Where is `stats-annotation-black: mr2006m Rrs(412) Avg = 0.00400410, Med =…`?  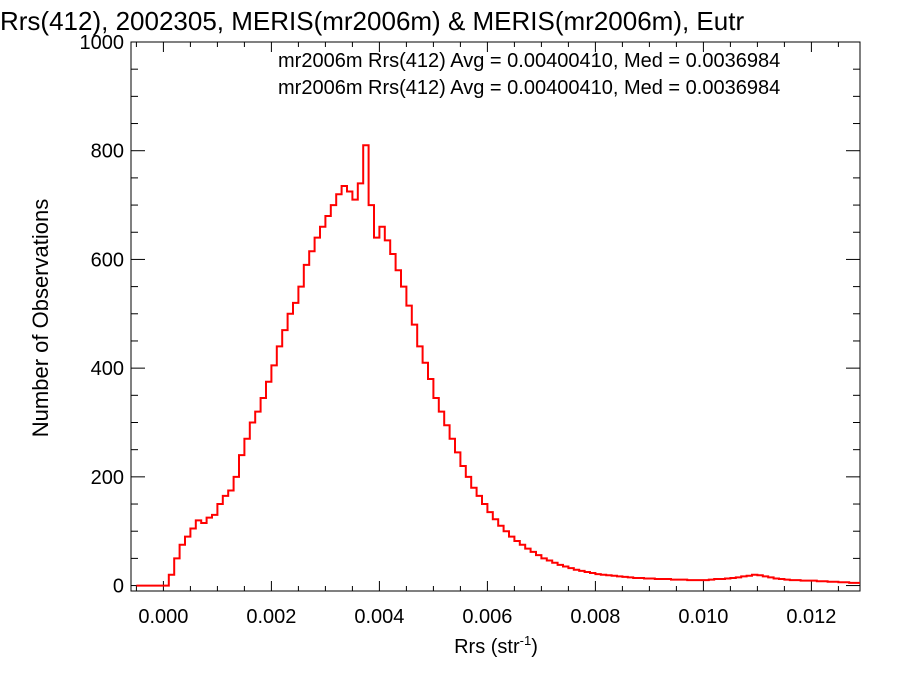 stats-annotation-black: mr2006m Rrs(412) Avg = 0.00400410, Med =… is located at coordinates (529, 61).